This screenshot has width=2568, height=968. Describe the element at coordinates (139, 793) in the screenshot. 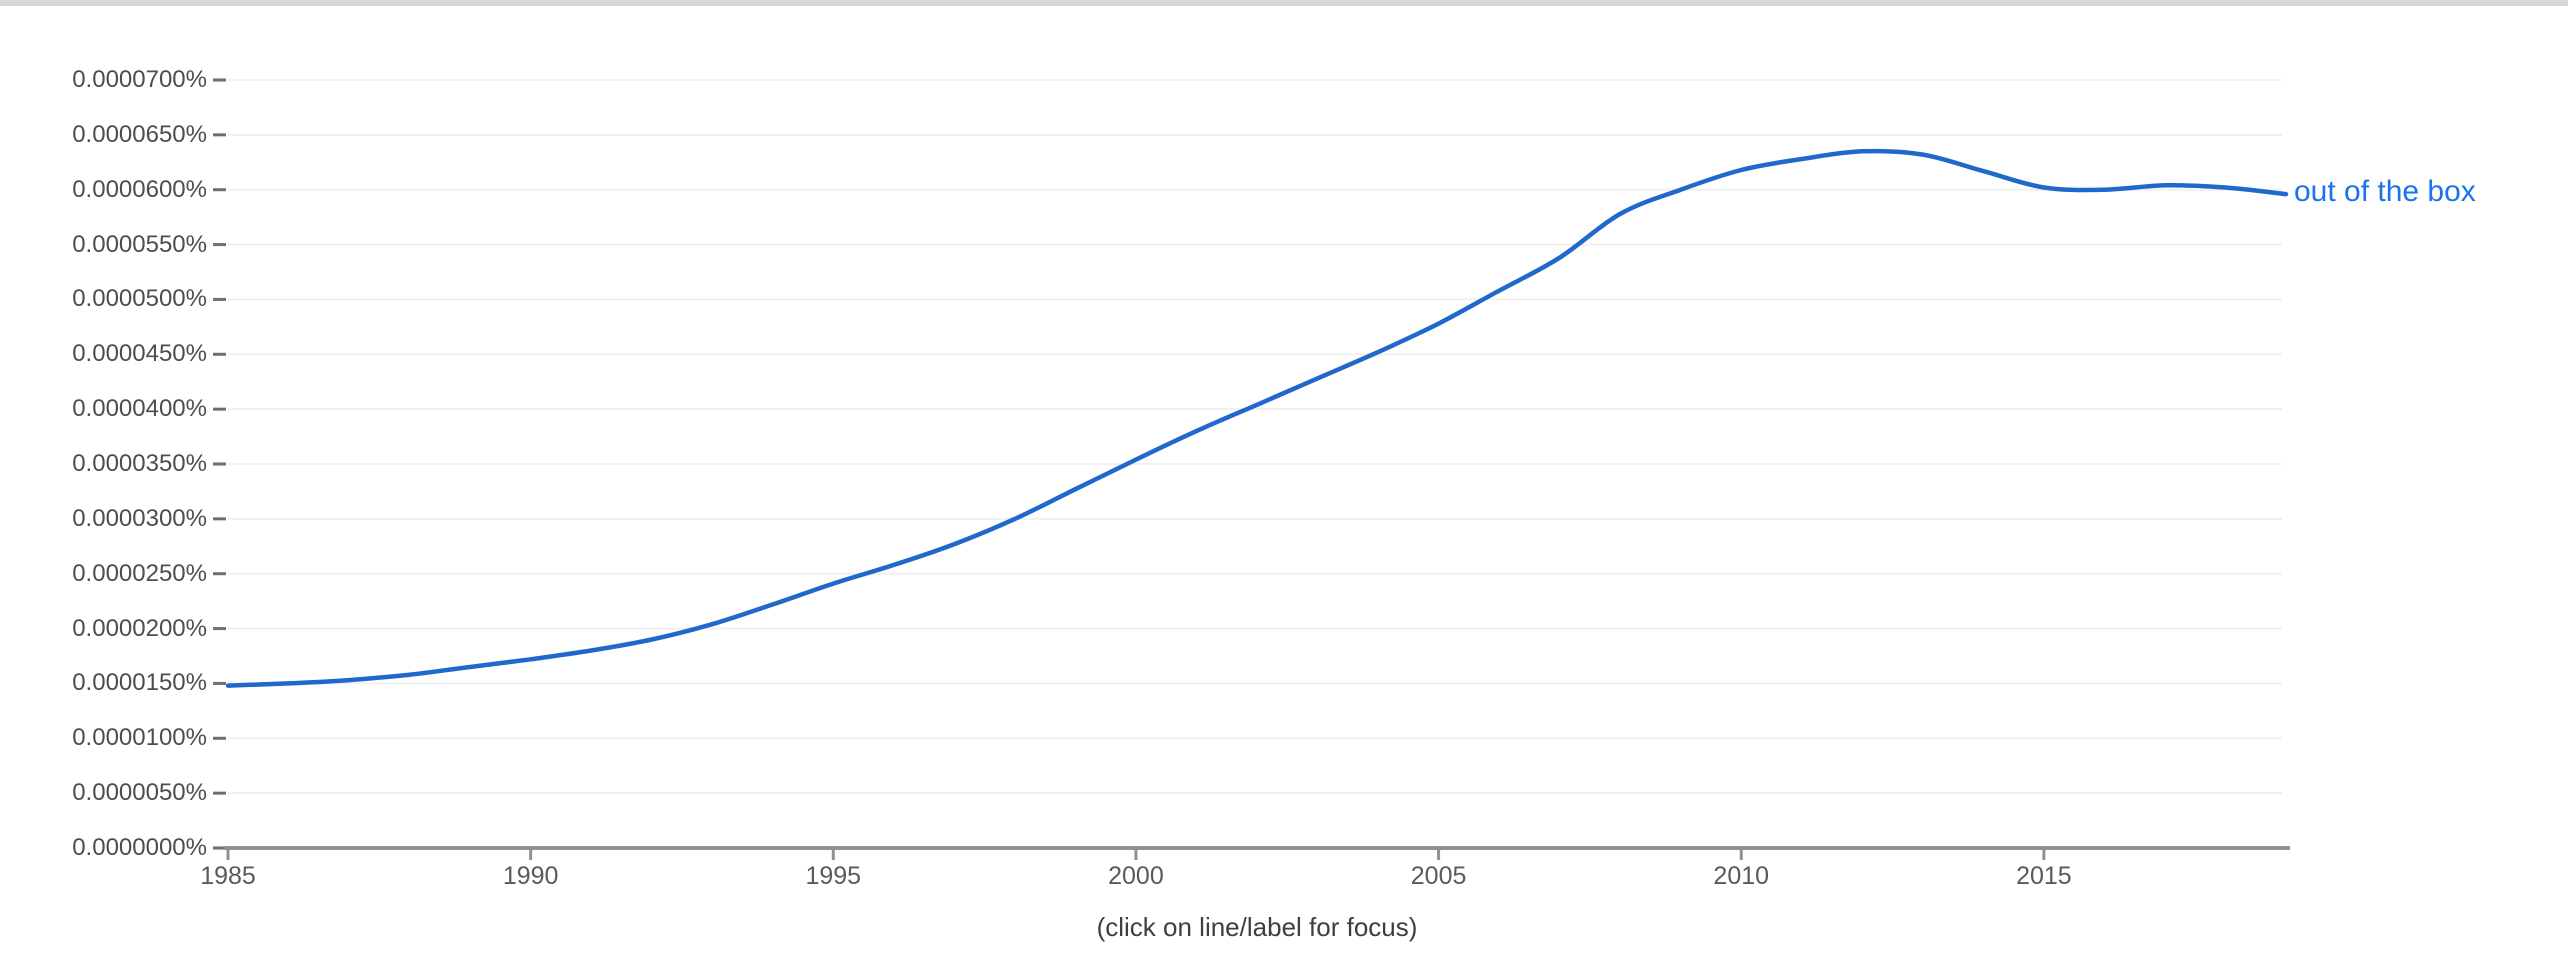

I see `y-axis-label: 0.0000050%` at that location.